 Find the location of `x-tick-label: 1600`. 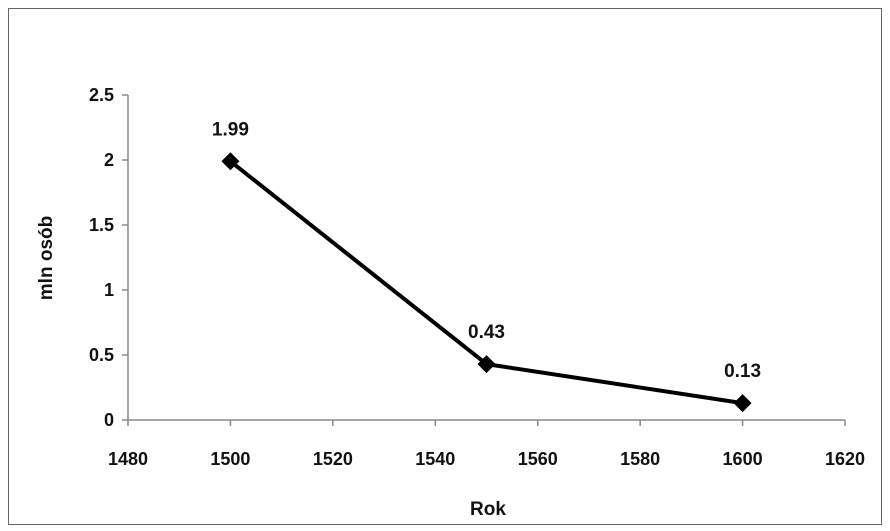

x-tick-label: 1600 is located at coordinates (743, 459).